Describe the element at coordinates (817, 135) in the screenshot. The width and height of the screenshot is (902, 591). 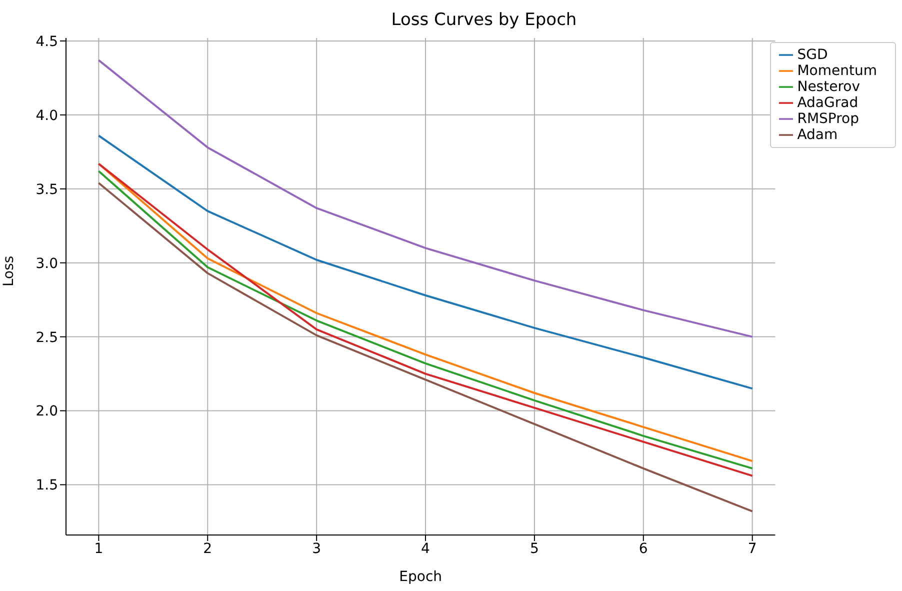
I see `legend-label: Adam` at that location.